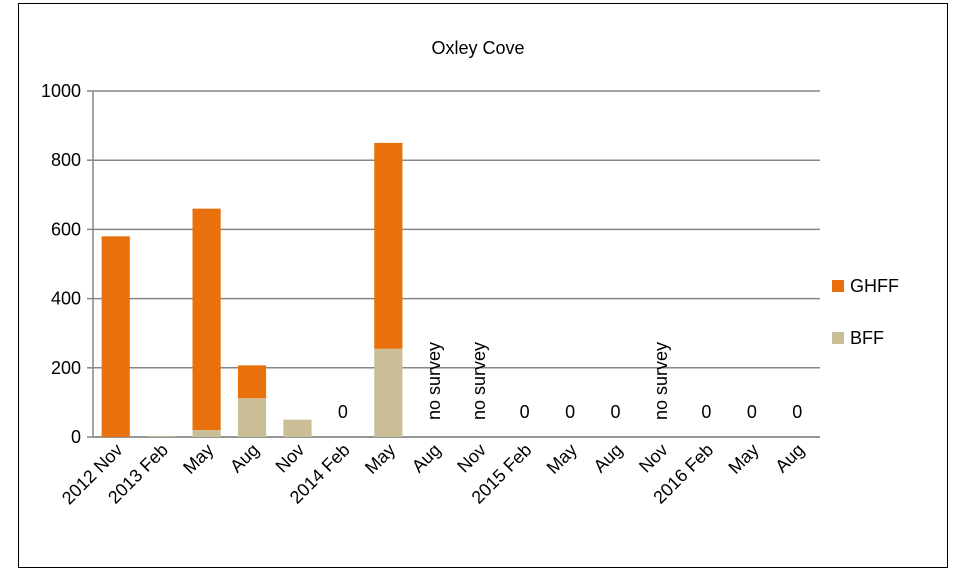 This screenshot has width=968, height=570. Describe the element at coordinates (867, 338) in the screenshot. I see `legend-label-bff: BFF` at that location.